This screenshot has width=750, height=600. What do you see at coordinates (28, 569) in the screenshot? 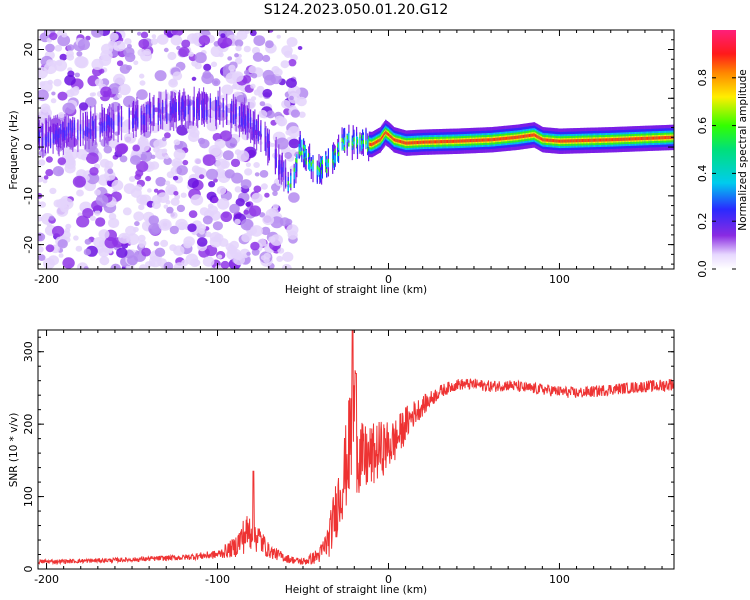
I see `y-tick-label: 0` at bounding box center [28, 569].